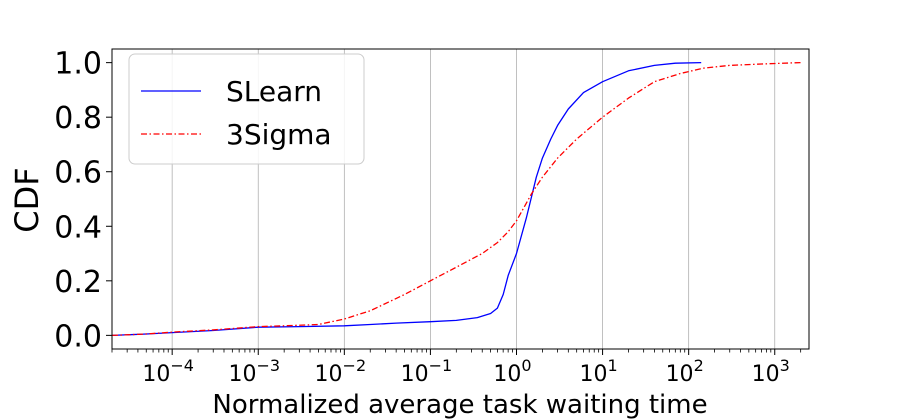 The width and height of the screenshot is (900, 420). Describe the element at coordinates (78, 282) in the screenshot. I see `y-tick-label: 0.2` at that location.